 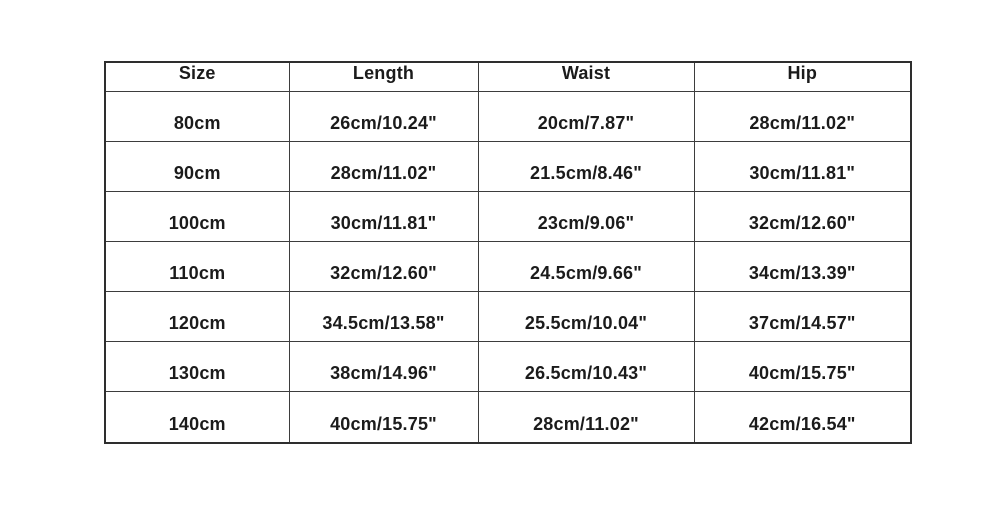 What do you see at coordinates (586, 367) in the screenshot?
I see `table-cell-waist: 26.5cm/10.43"` at bounding box center [586, 367].